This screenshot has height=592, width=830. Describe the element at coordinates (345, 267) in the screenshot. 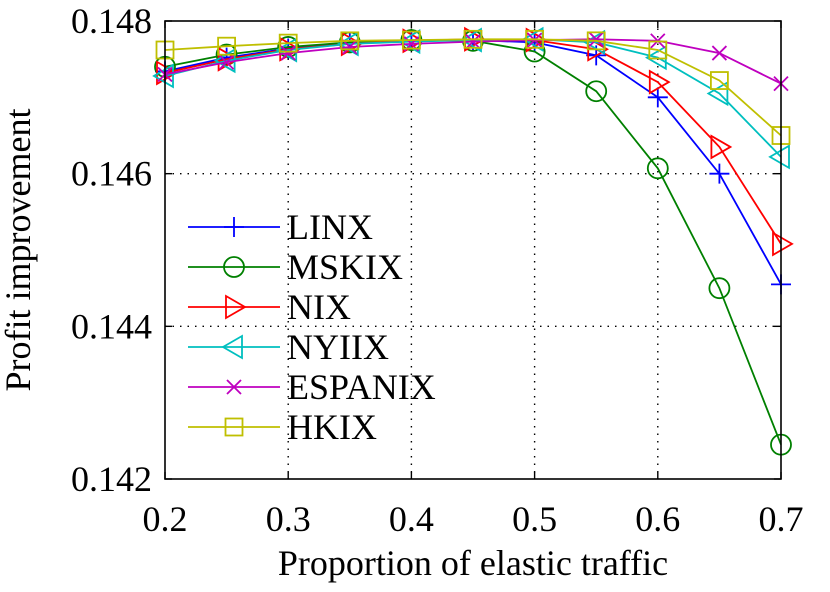

I see `legend-label: MSKIX` at that location.